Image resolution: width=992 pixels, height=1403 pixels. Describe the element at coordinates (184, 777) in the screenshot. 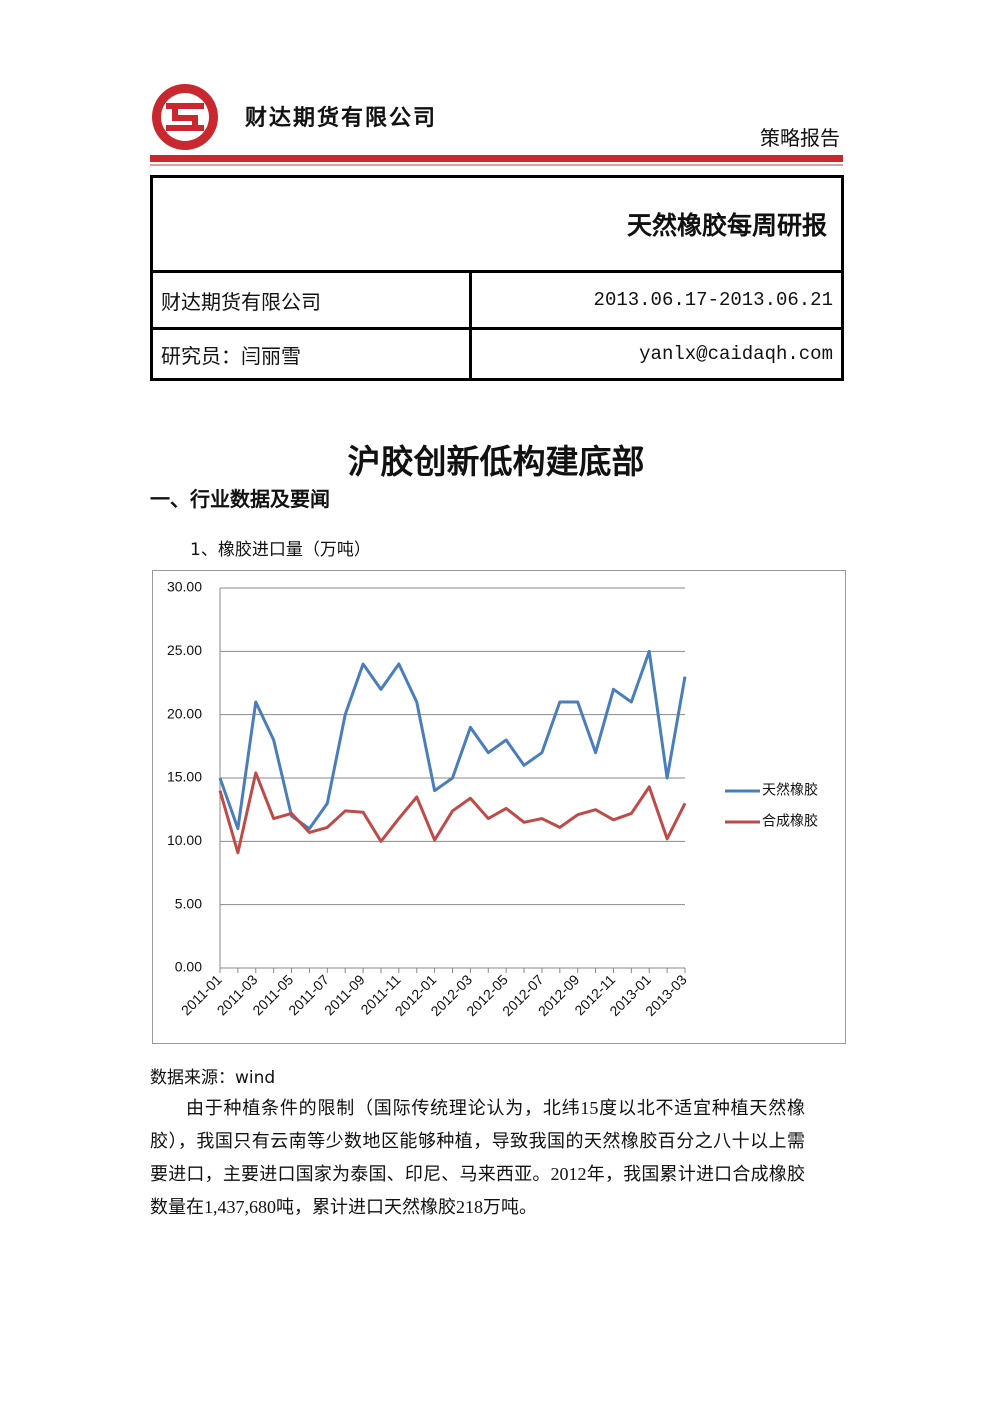

I see `y-tick-label: 15.00` at that location.